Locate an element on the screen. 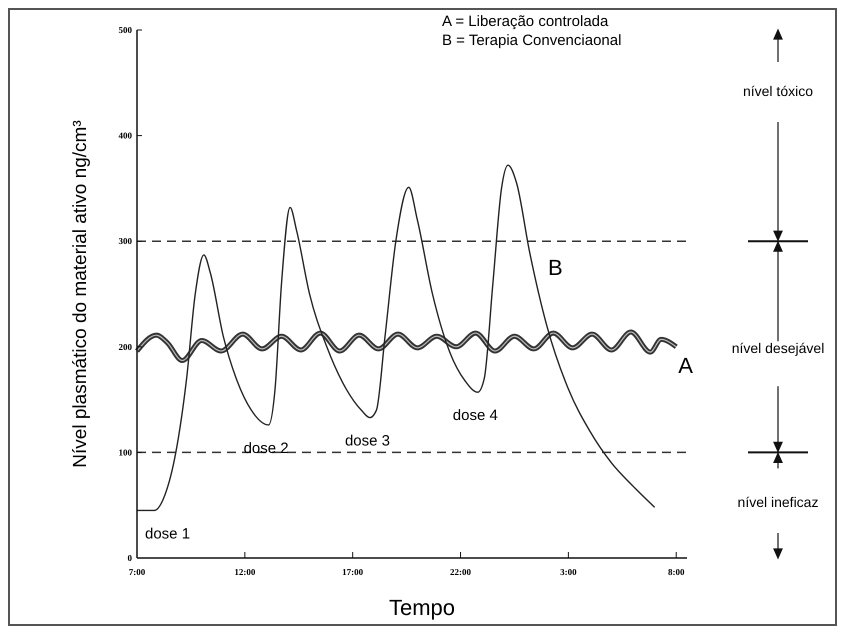 The image size is (849, 634). series-label: B is located at coordinates (555, 267).